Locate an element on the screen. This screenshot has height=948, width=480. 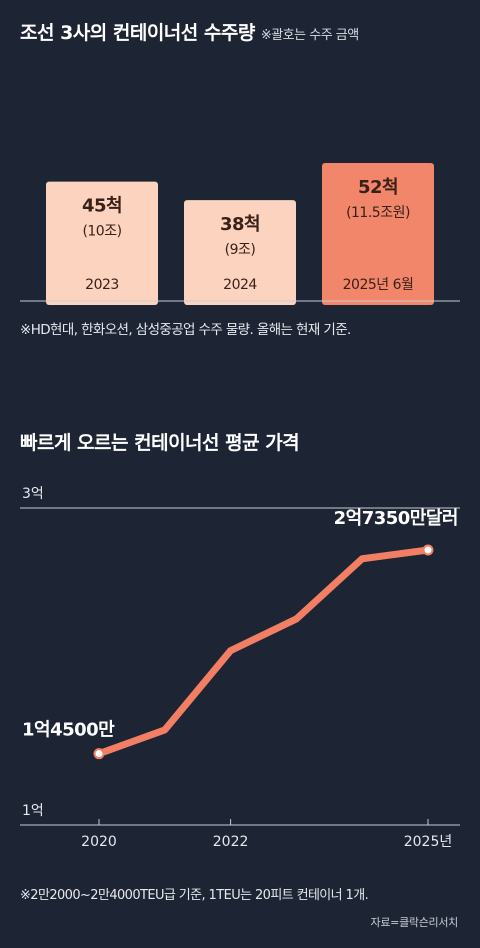
bar-2024 is located at coordinates (240, 252).